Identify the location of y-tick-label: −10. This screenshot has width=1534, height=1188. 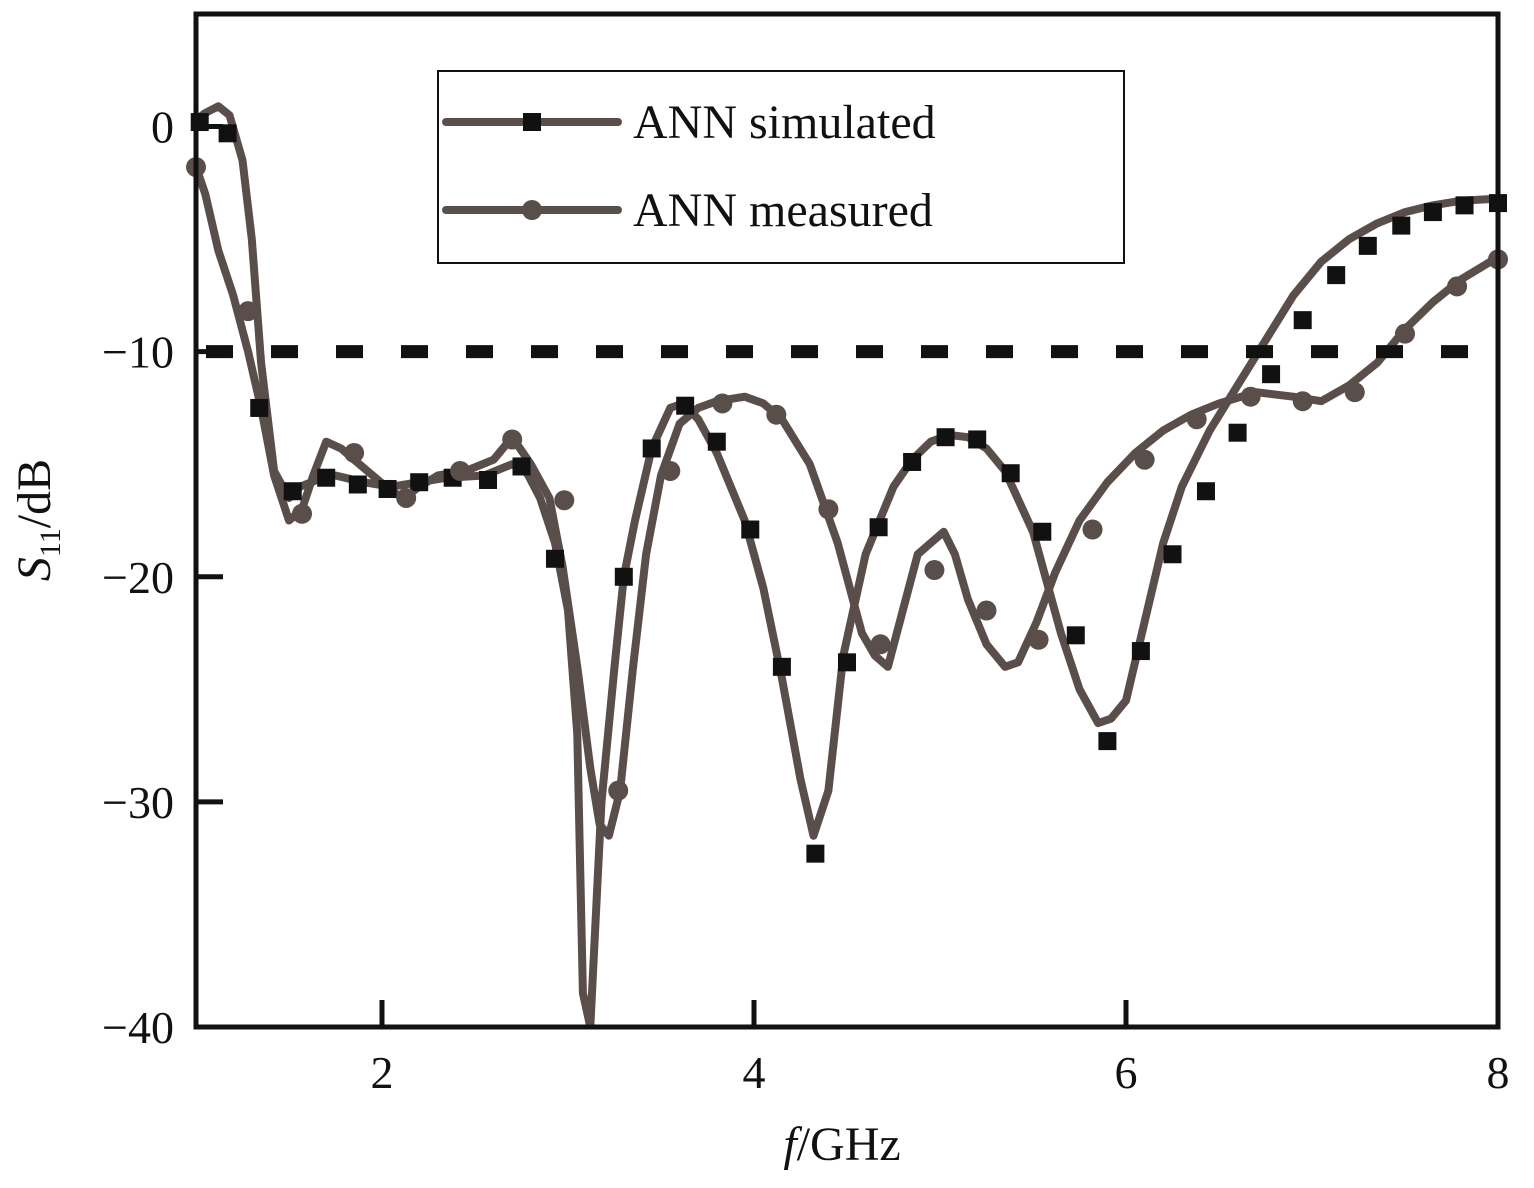
(138, 352).